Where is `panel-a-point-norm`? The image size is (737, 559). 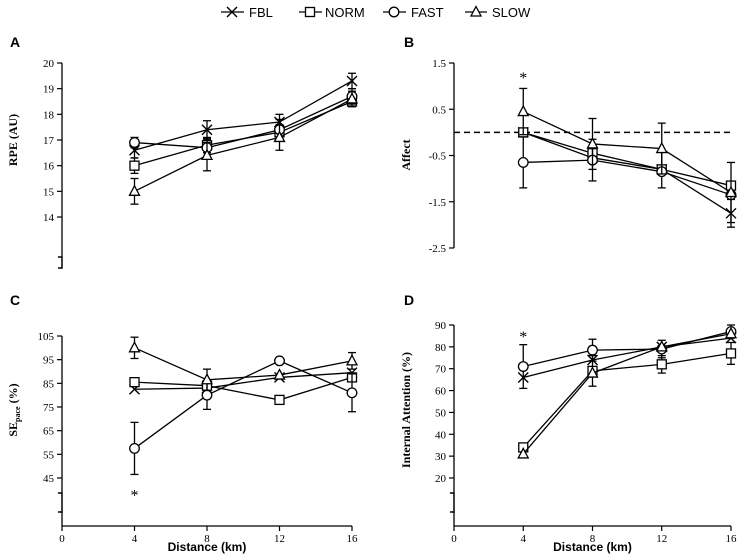
panel-a-point-norm is located at coordinates (134, 165).